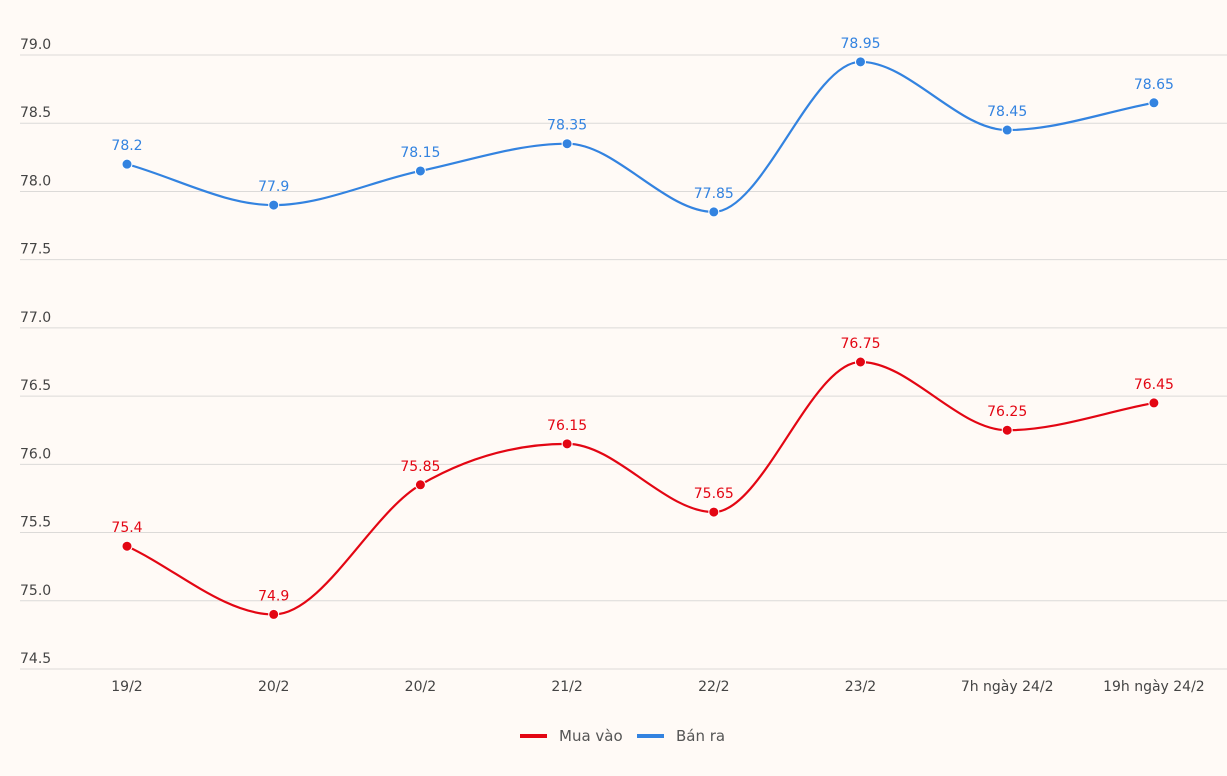 The image size is (1227, 776). I want to click on data-label: 76.45, so click(1154, 385).